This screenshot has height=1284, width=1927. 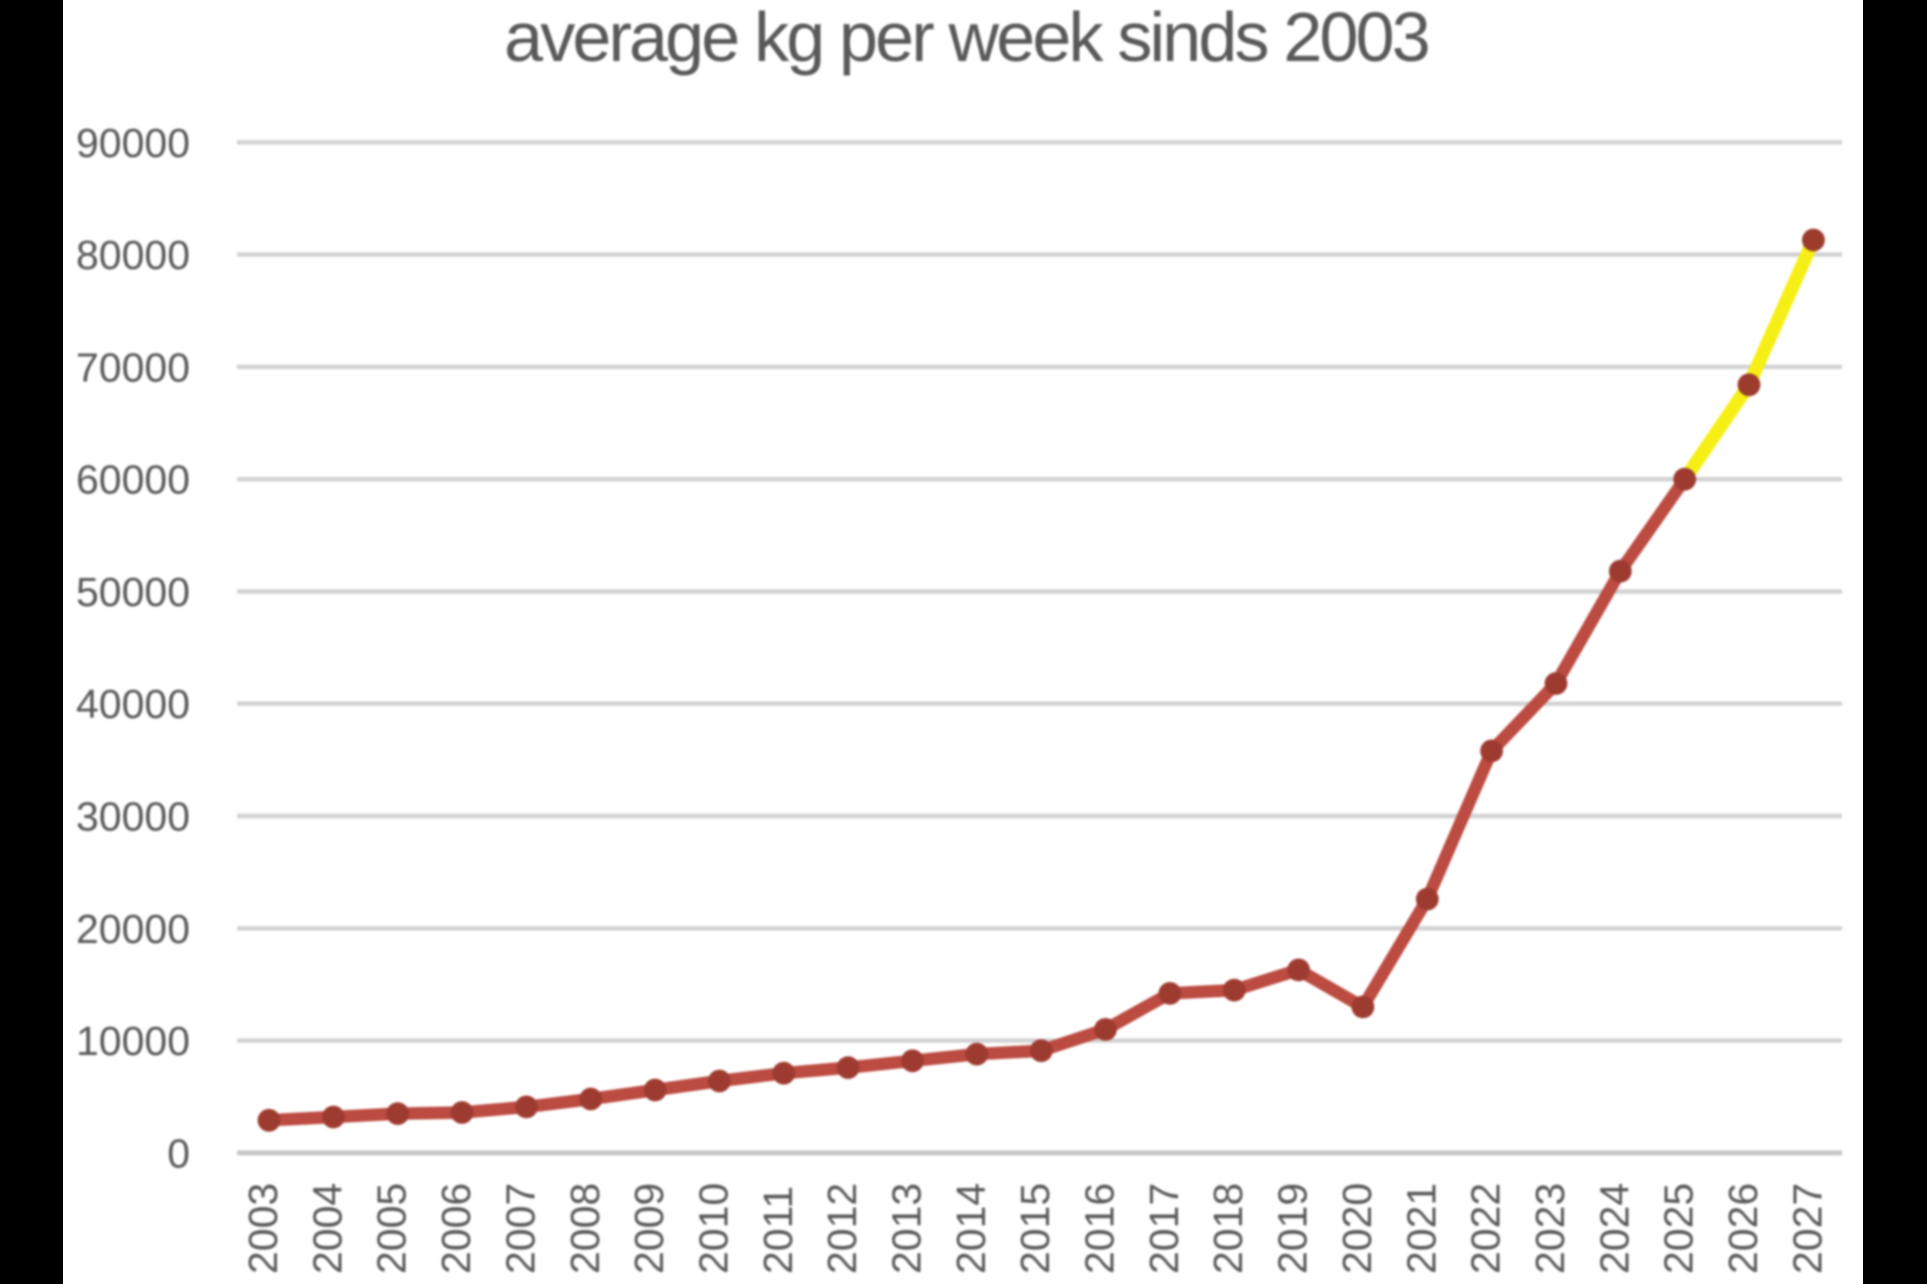 I want to click on svg-text: 2021, so click(x=1421, y=1228).